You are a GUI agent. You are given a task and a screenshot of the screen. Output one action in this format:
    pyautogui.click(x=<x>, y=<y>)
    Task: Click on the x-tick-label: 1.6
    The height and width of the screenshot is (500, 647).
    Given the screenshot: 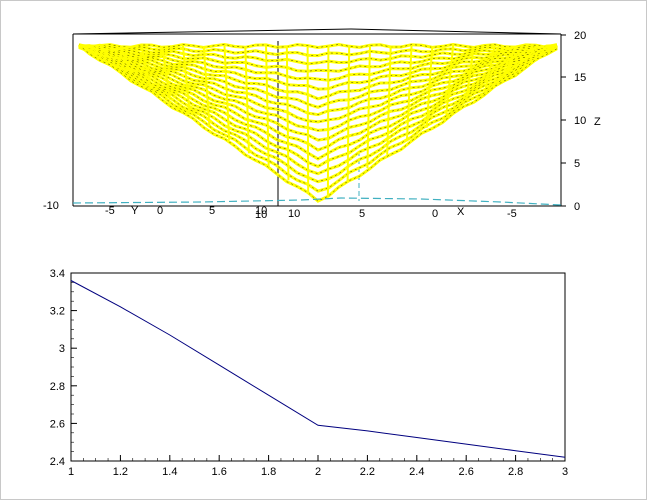 What is the action you would take?
    pyautogui.click(x=219, y=472)
    